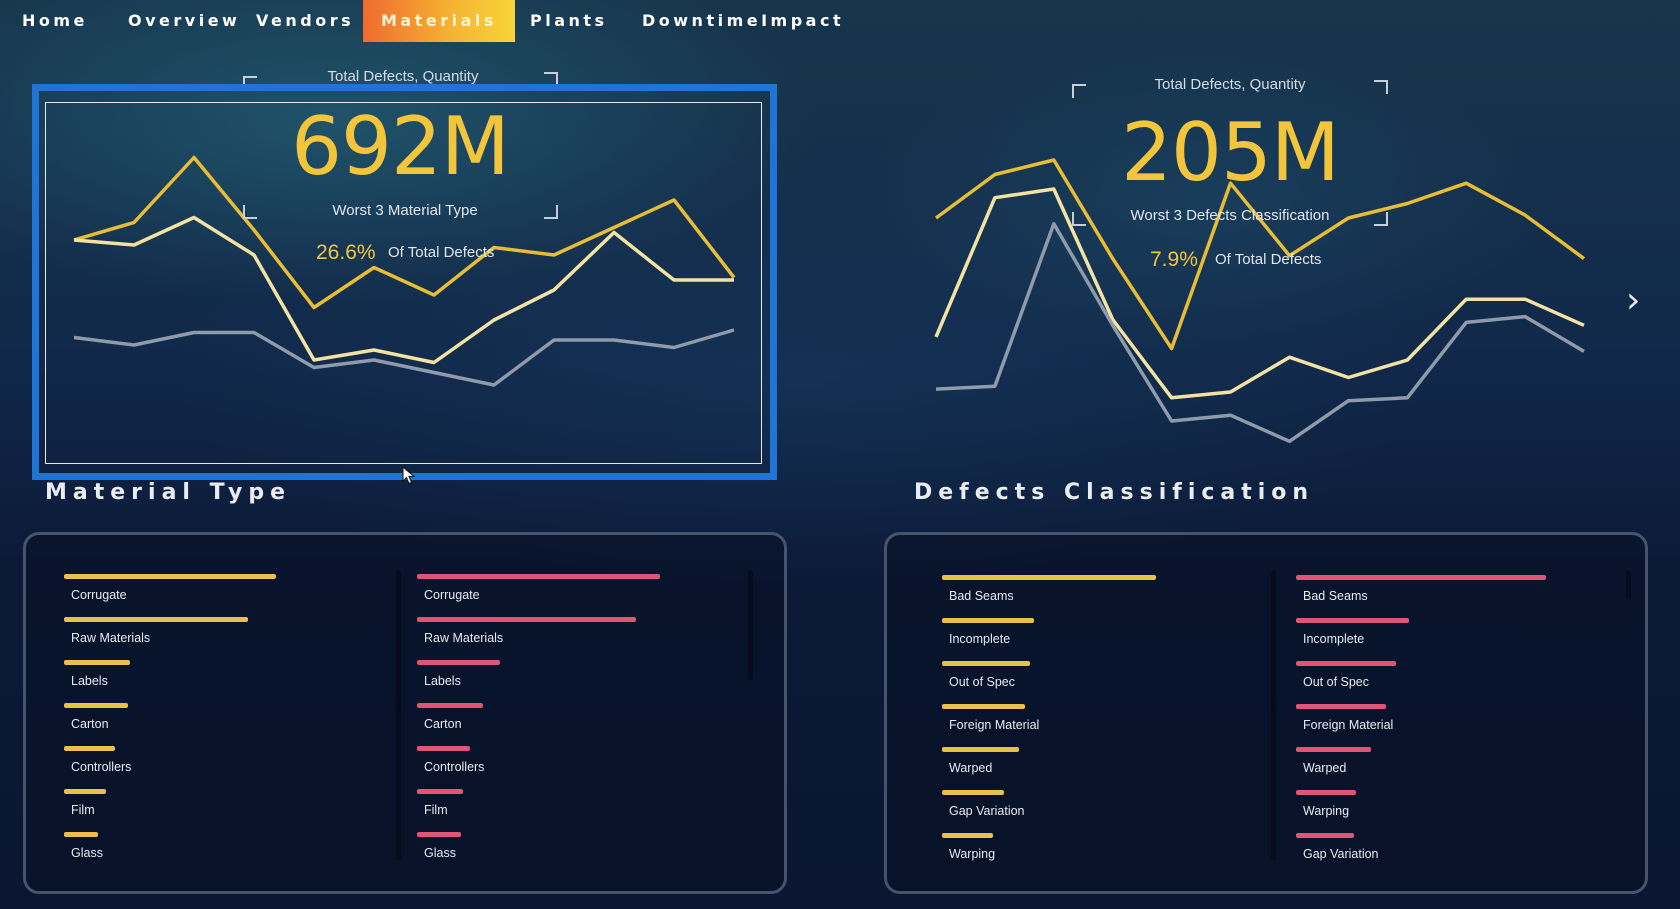  Describe the element at coordinates (1273, 715) in the screenshot. I see `defects-left-scrollbar` at that location.